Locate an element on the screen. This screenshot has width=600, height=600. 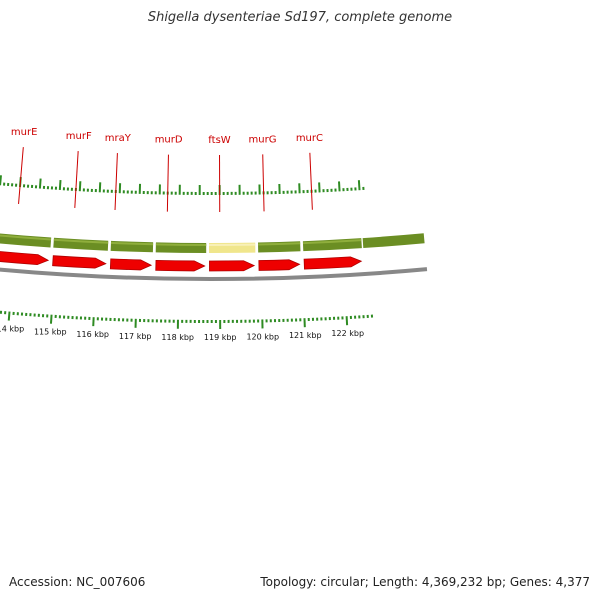
cds-arrow-murF is located at coordinates (79, 262).